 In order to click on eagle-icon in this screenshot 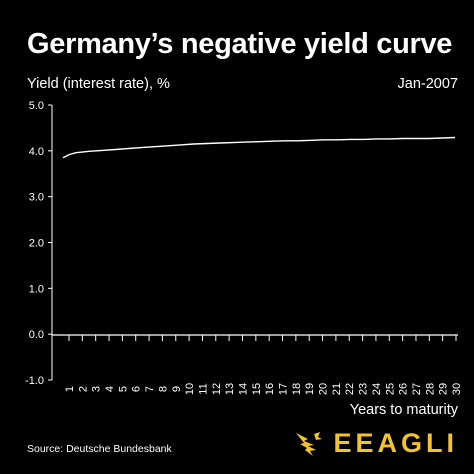, I will do `click(309, 443)`.